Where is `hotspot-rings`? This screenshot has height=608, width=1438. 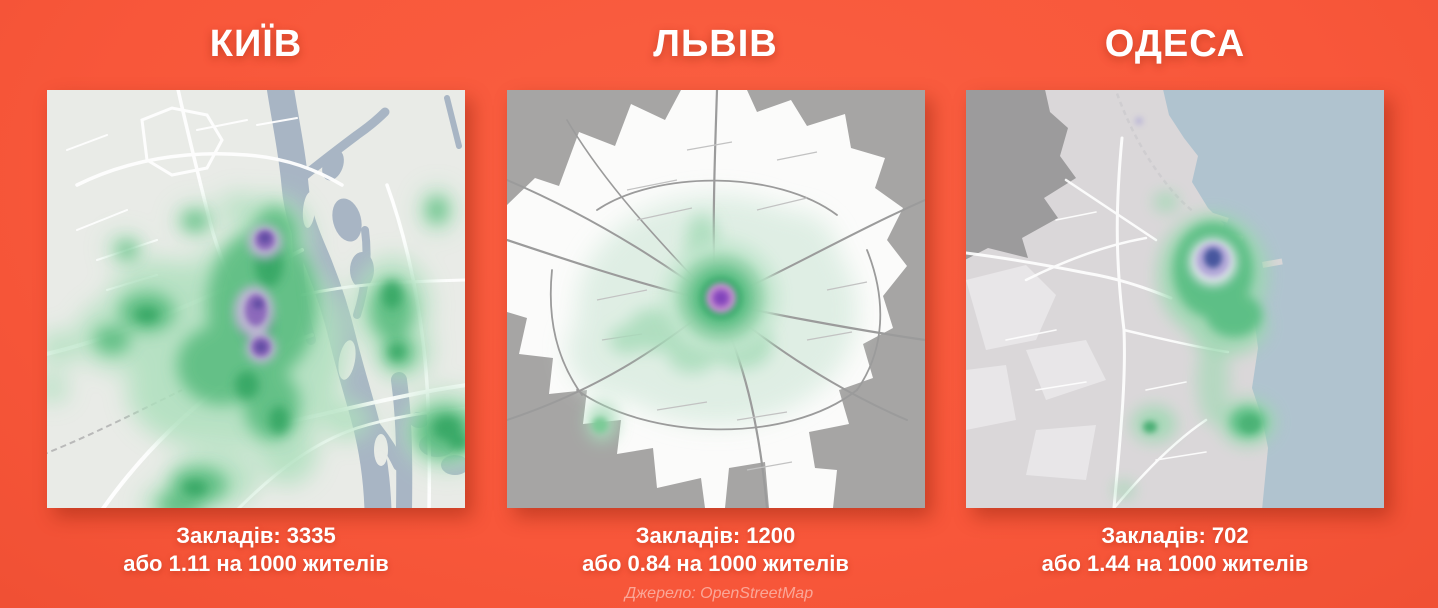
hotspot-rings is located at coordinates (685, 336).